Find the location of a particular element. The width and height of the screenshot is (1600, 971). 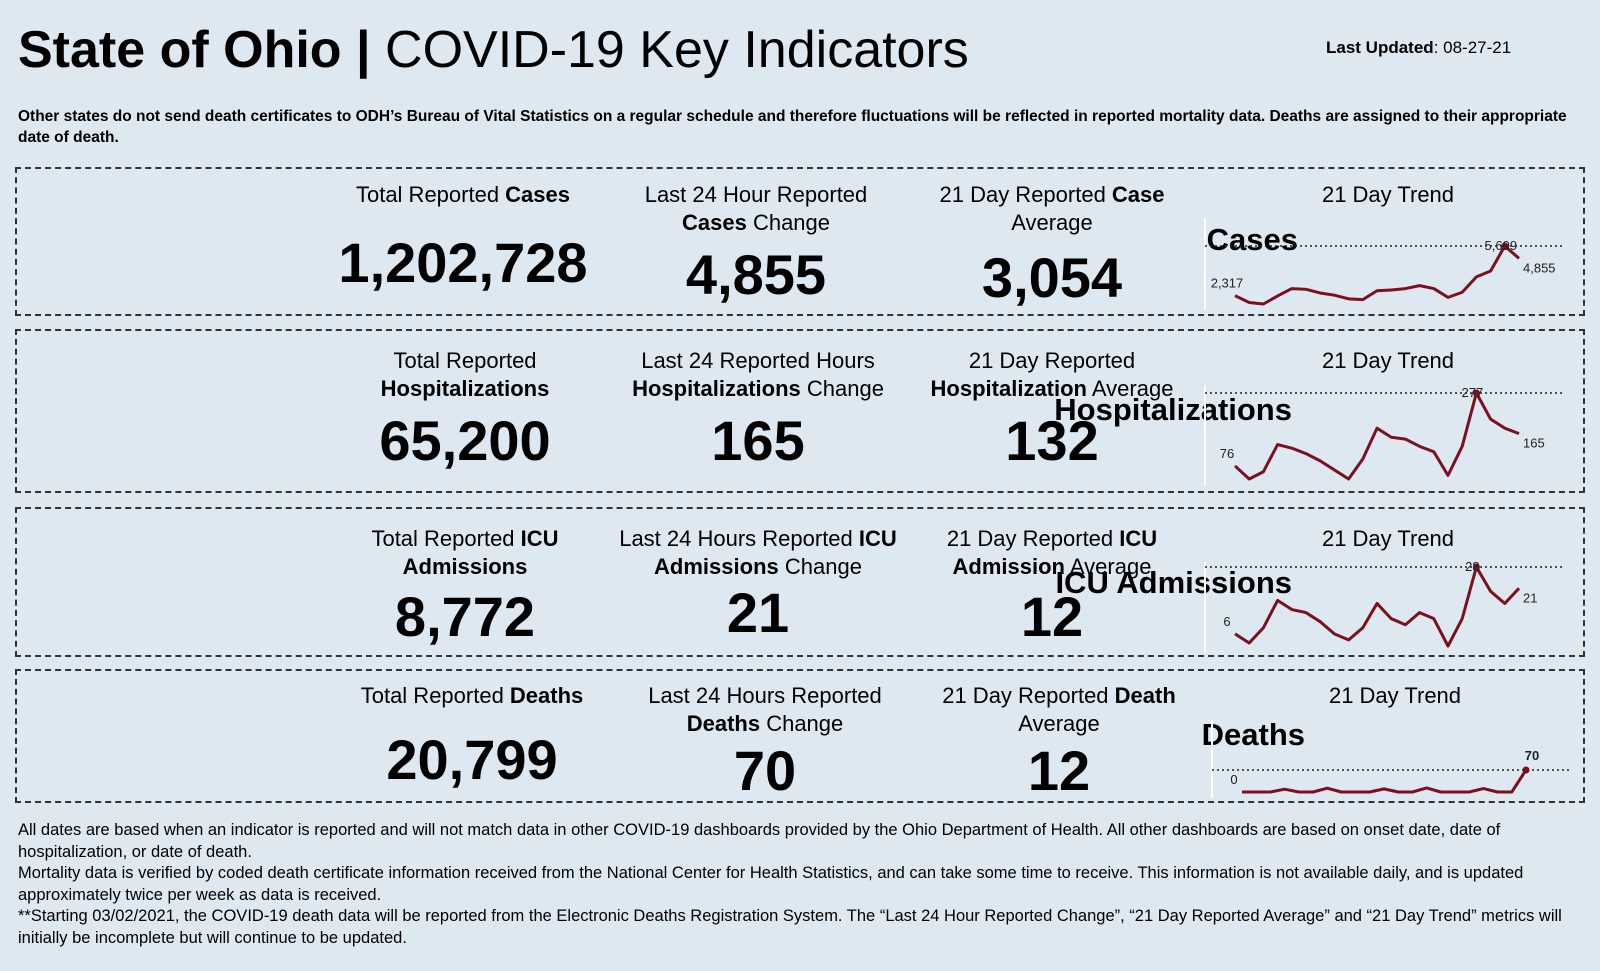

cases-row-label: Cases is located at coordinates (1252, 239).